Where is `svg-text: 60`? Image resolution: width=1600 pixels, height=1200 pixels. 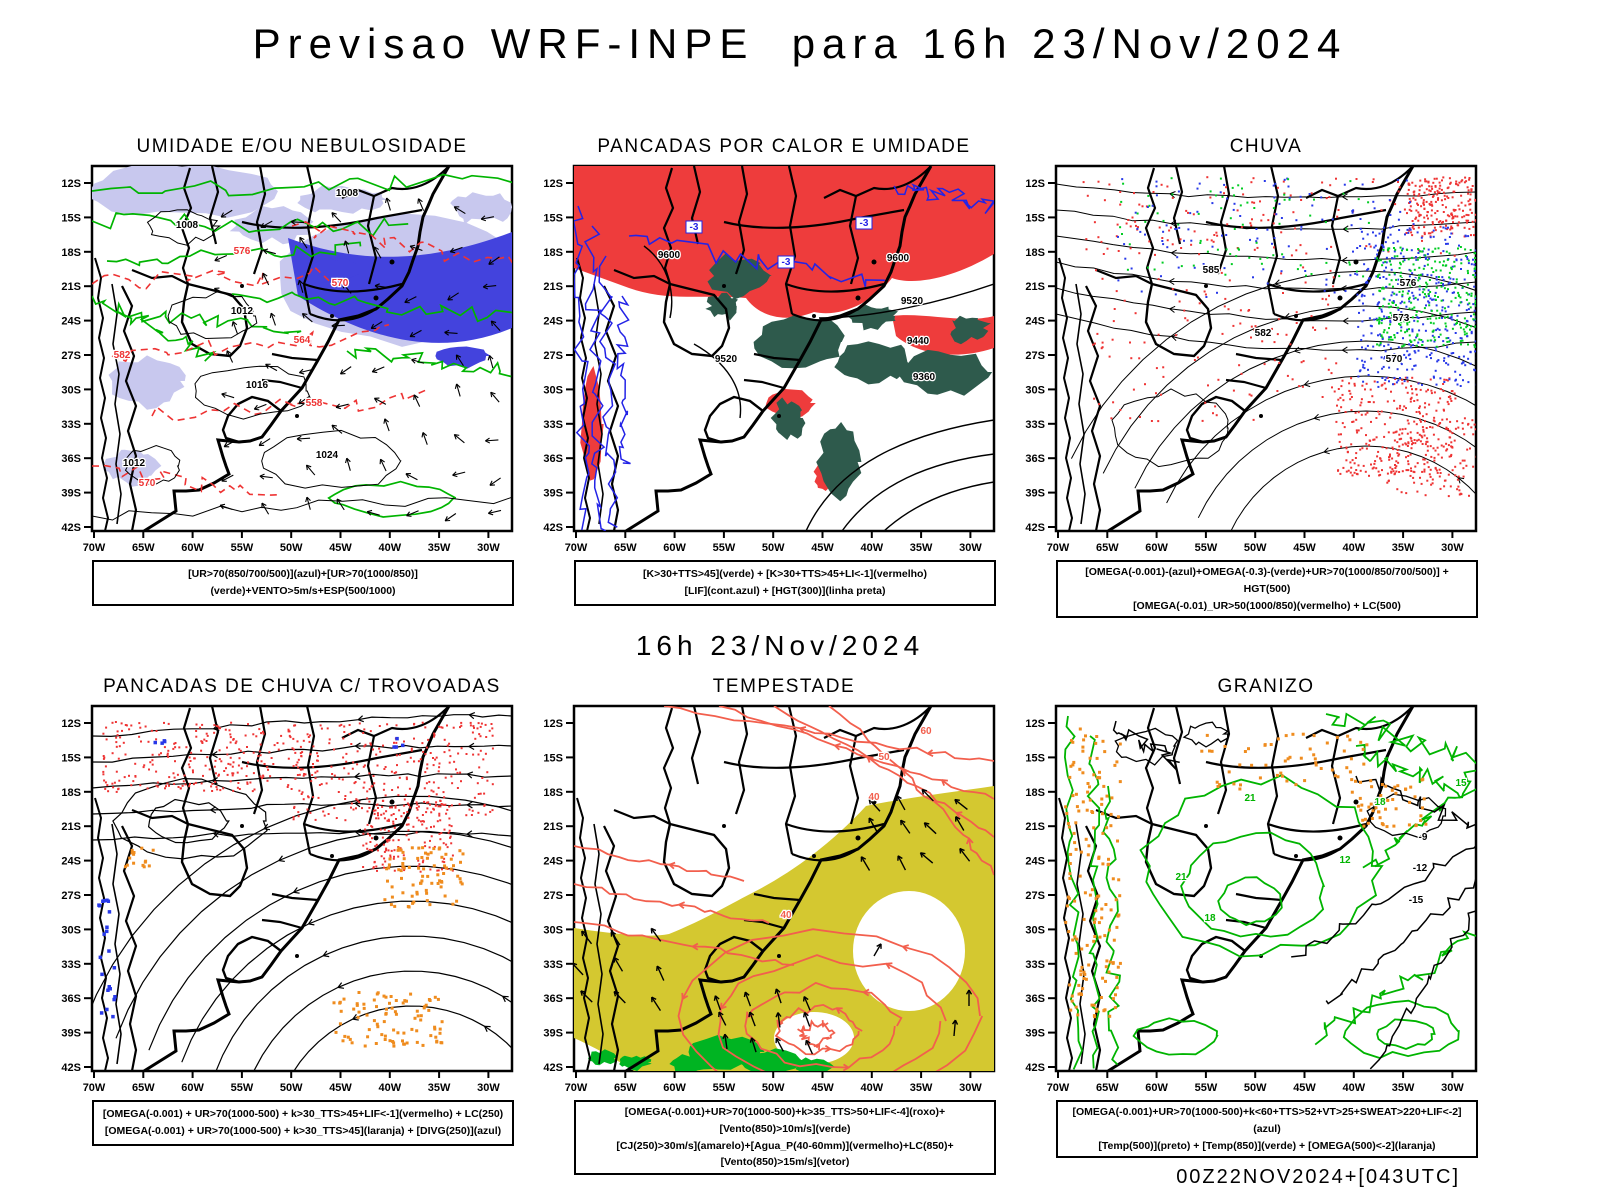
svg-text: 60 is located at coordinates (926, 731).